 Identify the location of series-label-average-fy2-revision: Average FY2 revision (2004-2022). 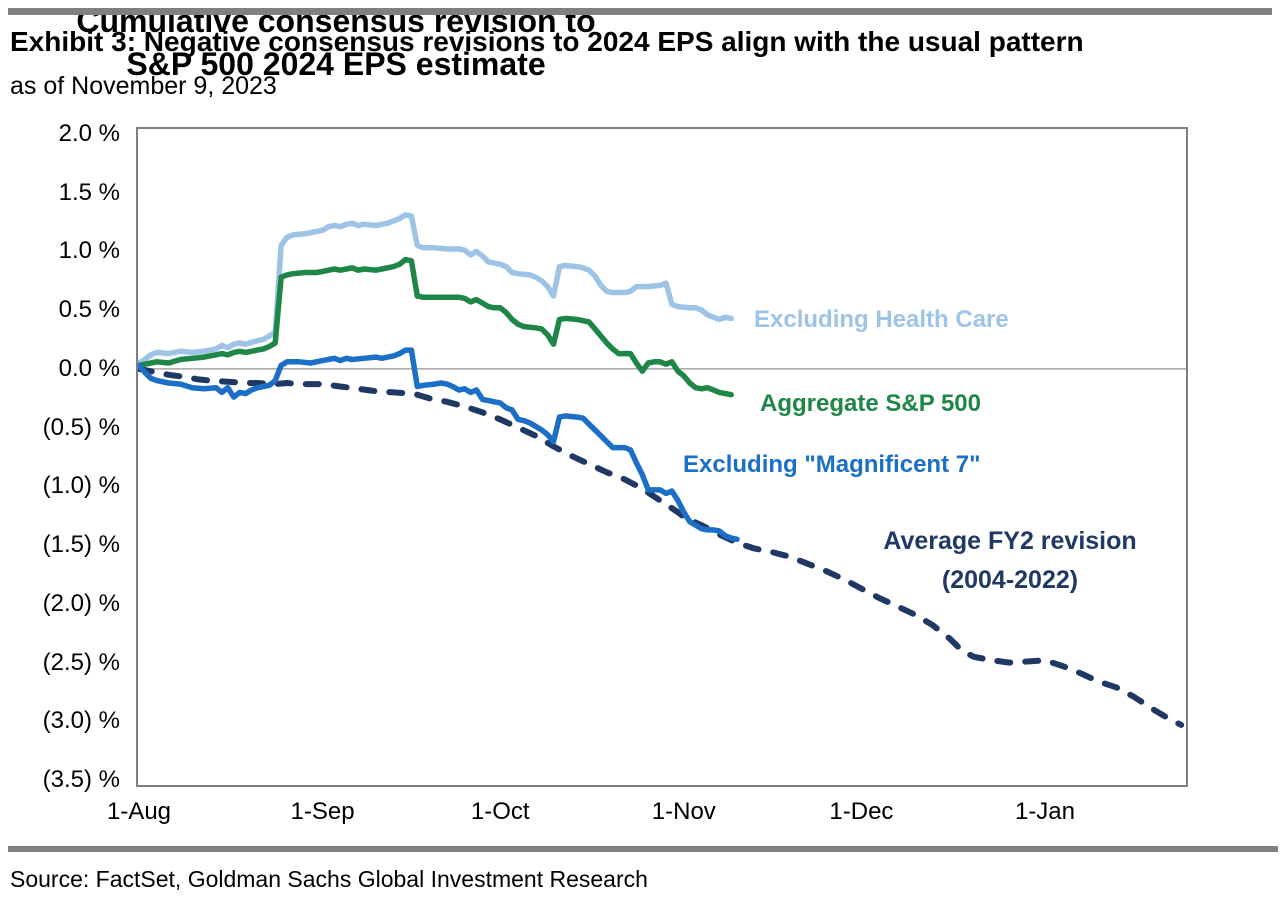
(1010, 561).